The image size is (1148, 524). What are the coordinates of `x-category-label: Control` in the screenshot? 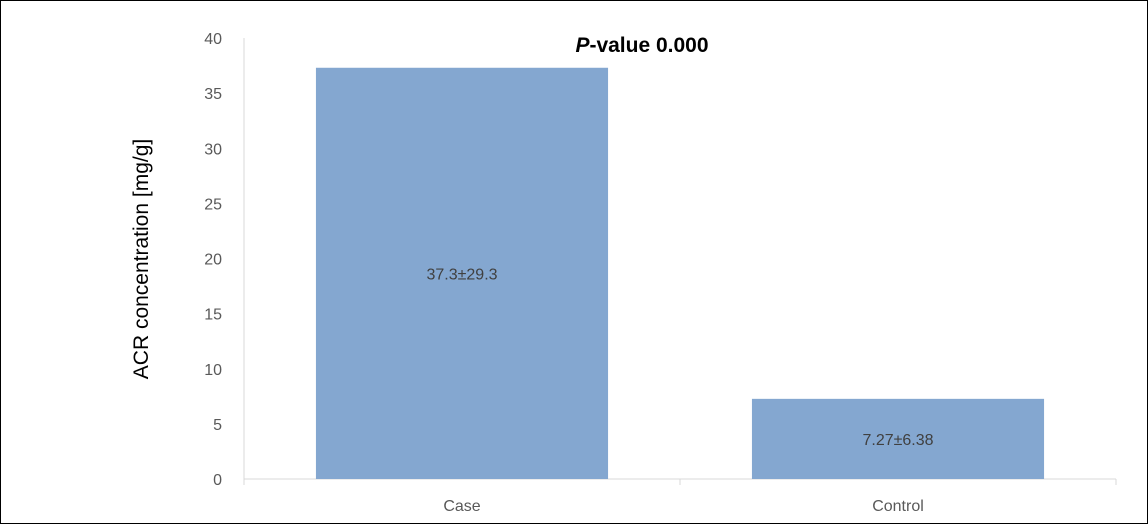 It's located at (898, 506).